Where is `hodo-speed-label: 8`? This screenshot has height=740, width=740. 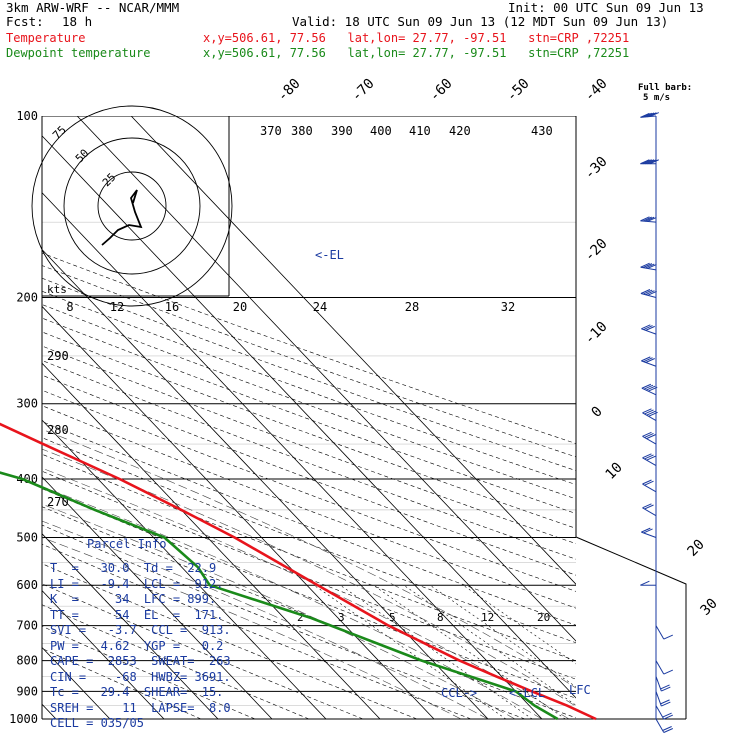 hodo-speed-label: 8 is located at coordinates (69, 307).